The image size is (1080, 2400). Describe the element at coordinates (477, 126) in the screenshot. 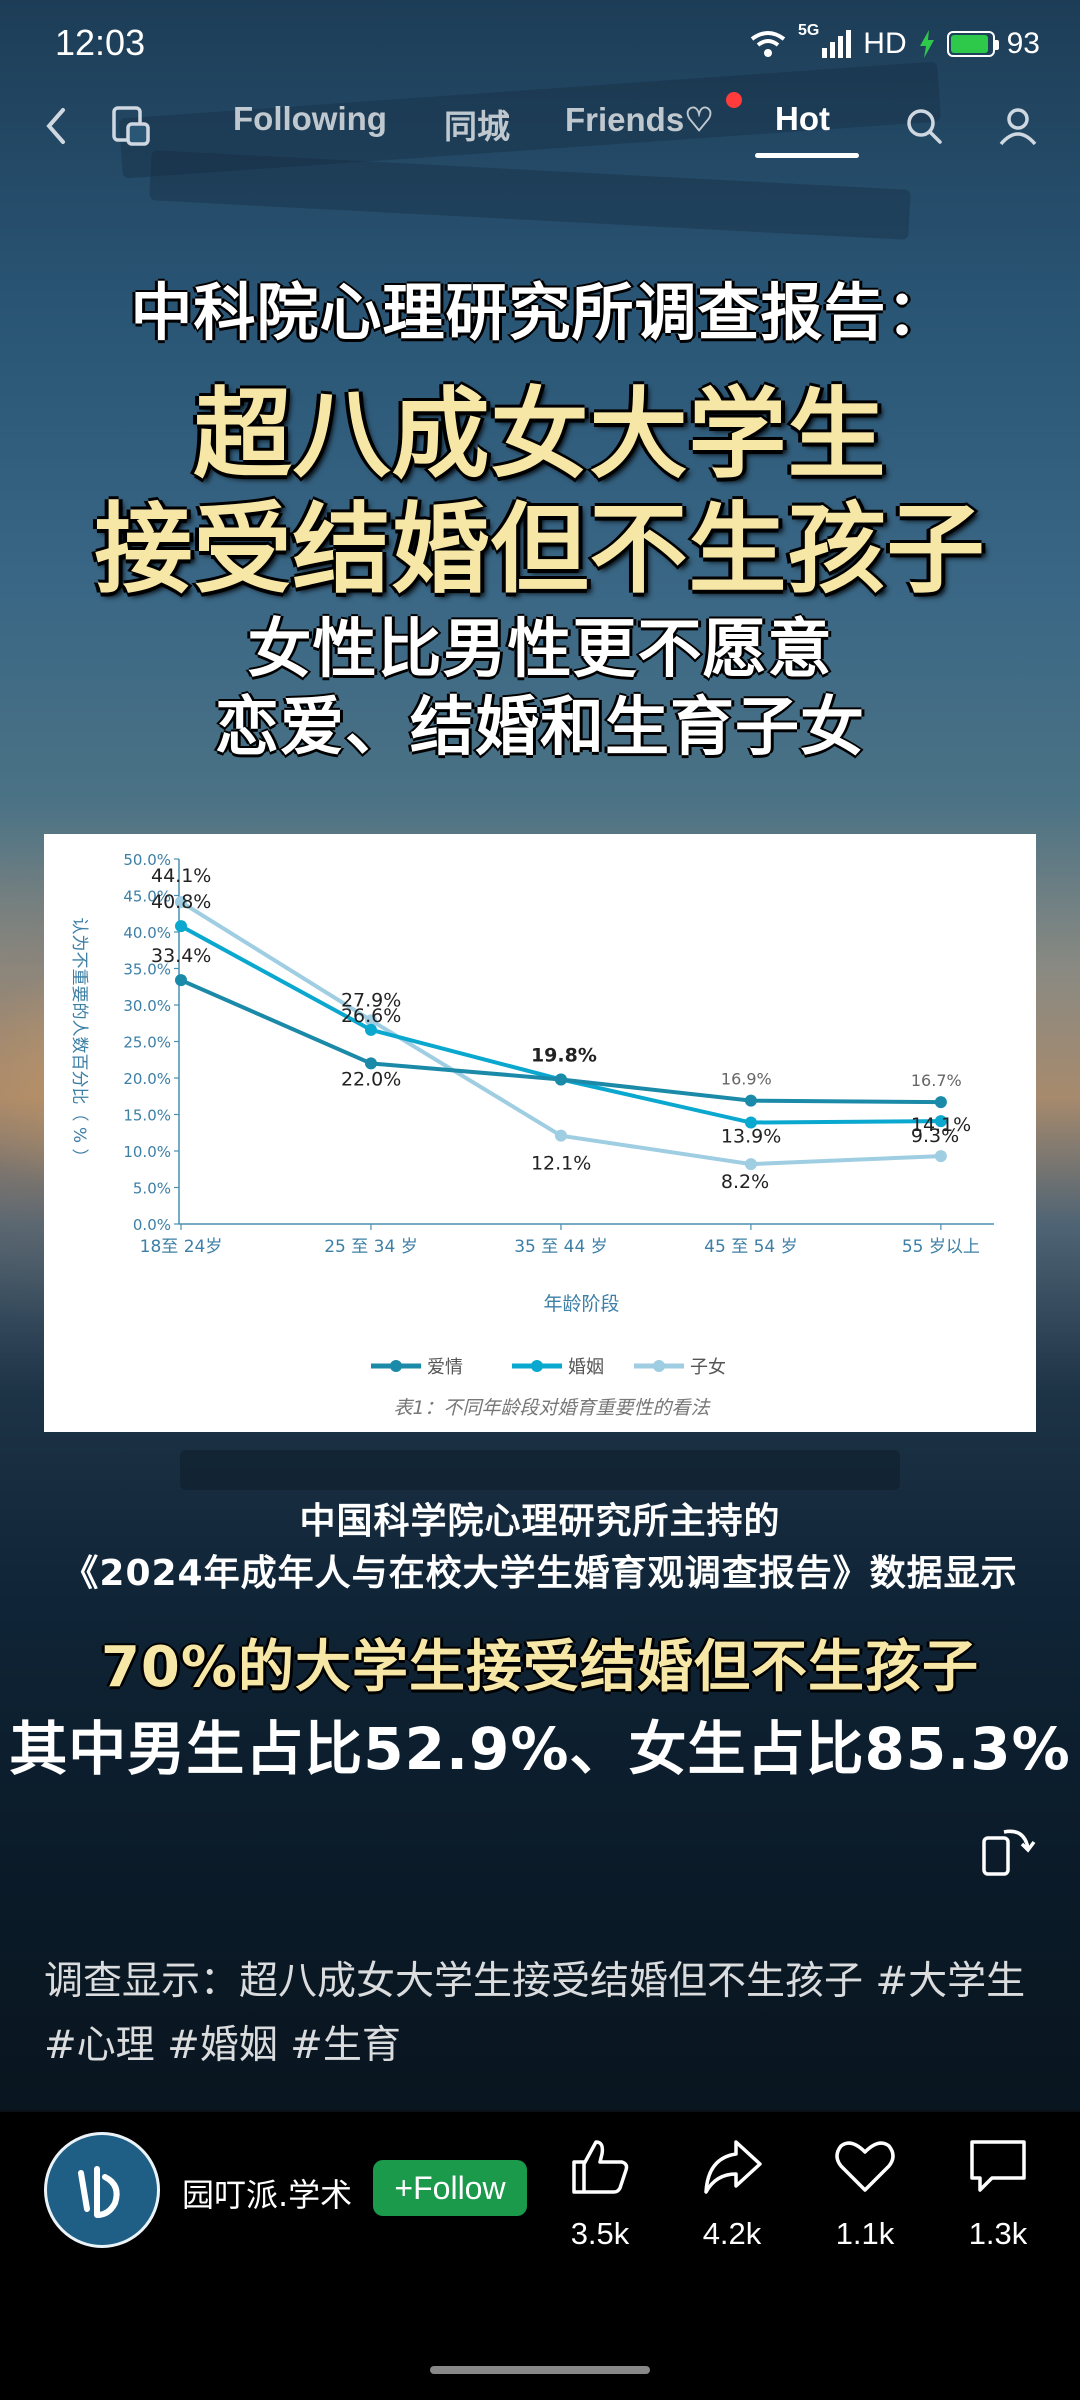

I see `tab-same-city: 同城` at that location.